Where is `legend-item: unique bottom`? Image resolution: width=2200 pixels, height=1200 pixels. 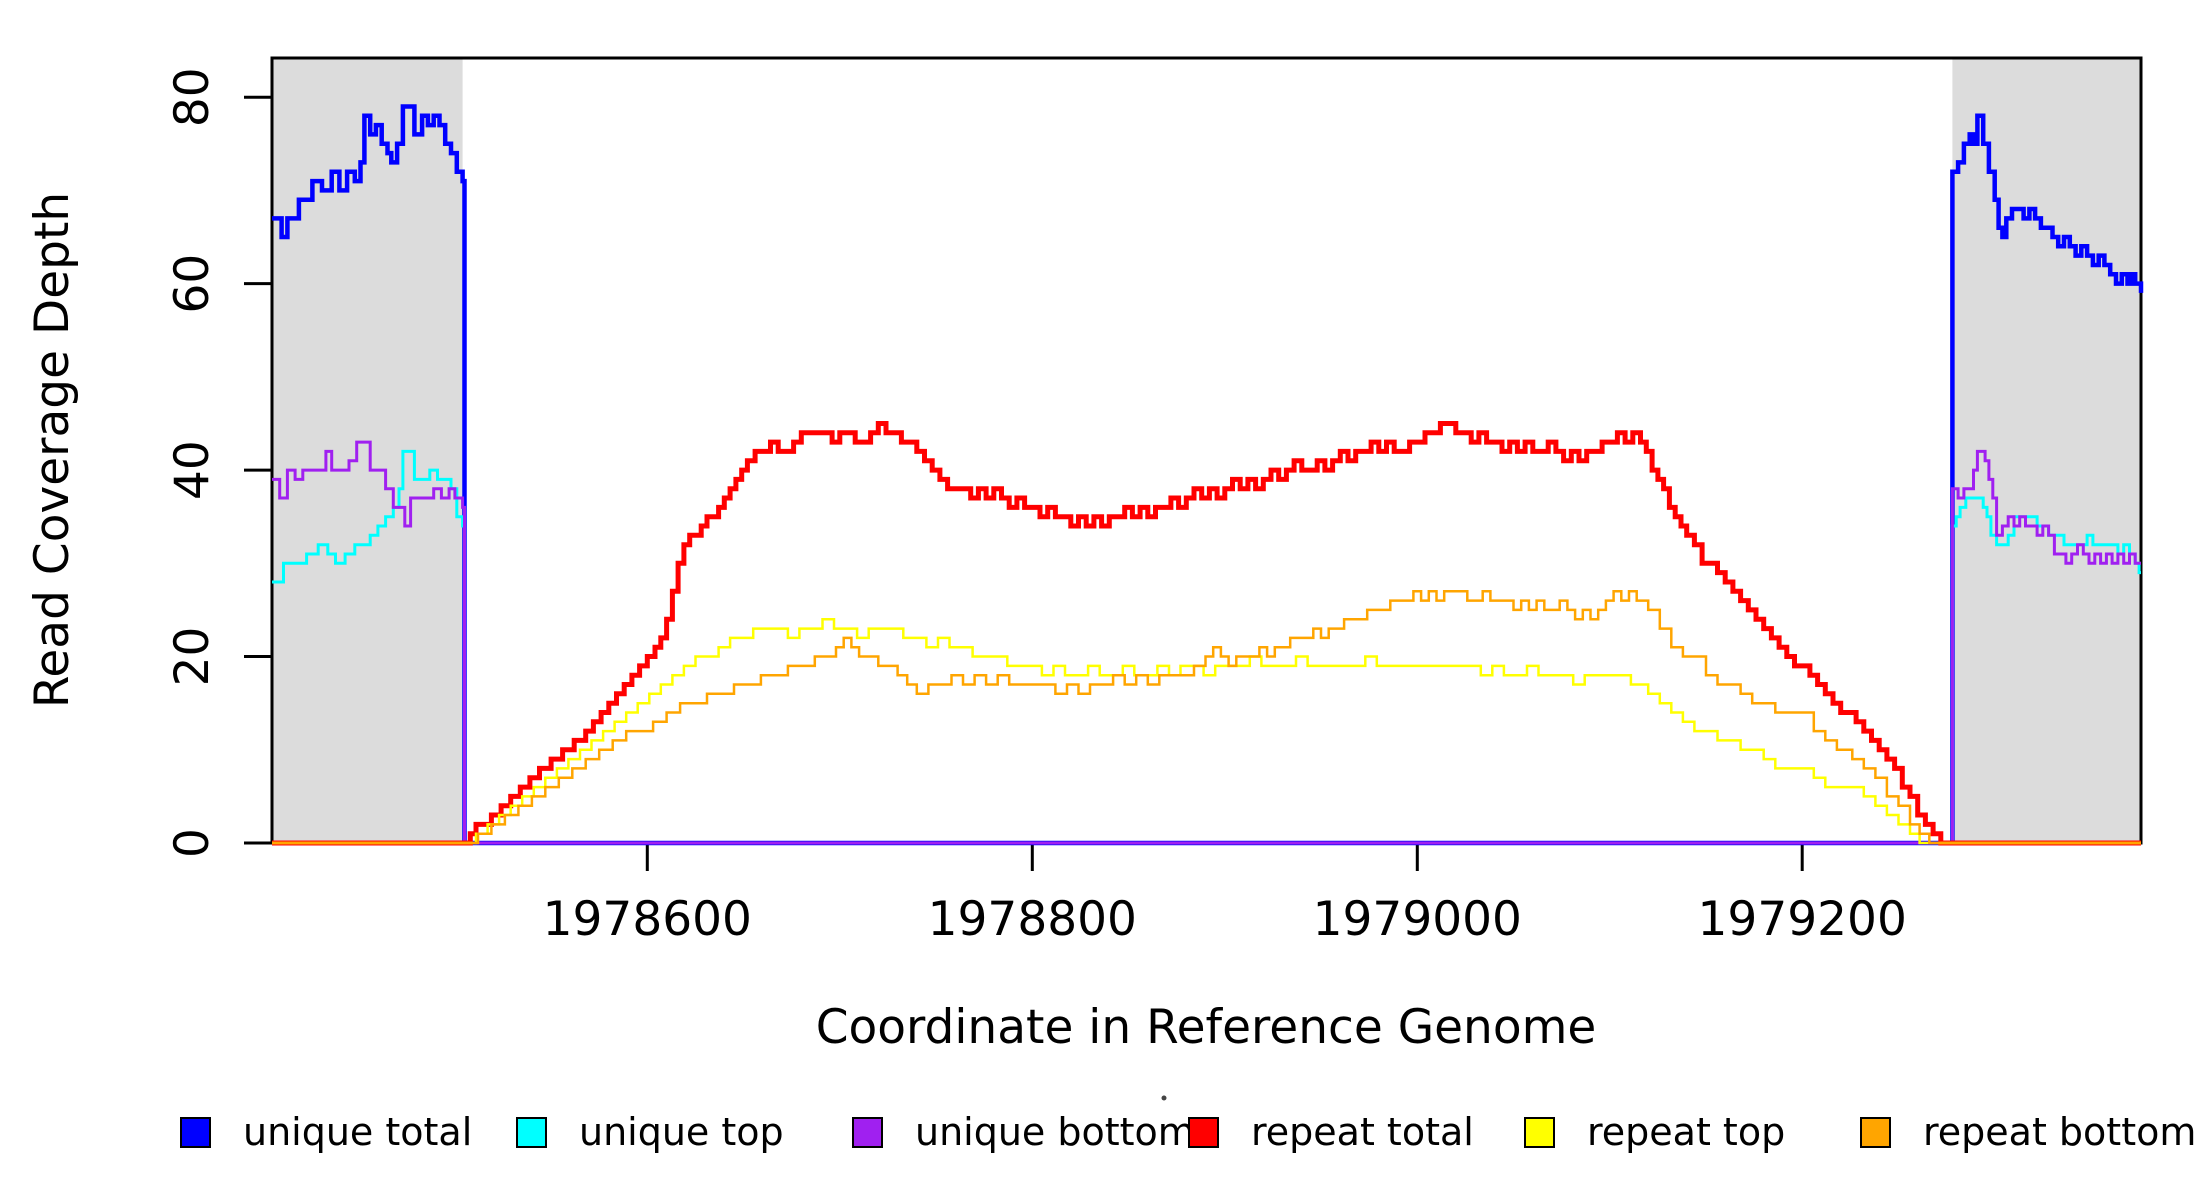
legend-item: unique bottom is located at coordinates (1023, 1132).